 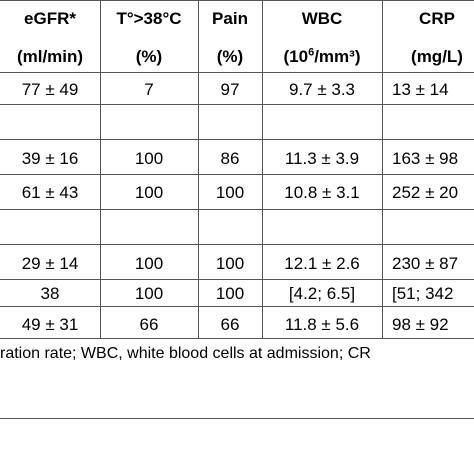 I want to click on unit-crp: (mg/L), so click(x=437, y=56).